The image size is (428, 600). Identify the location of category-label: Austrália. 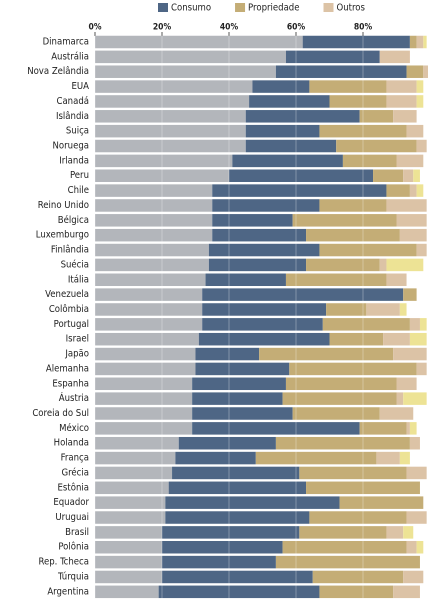
(70, 56).